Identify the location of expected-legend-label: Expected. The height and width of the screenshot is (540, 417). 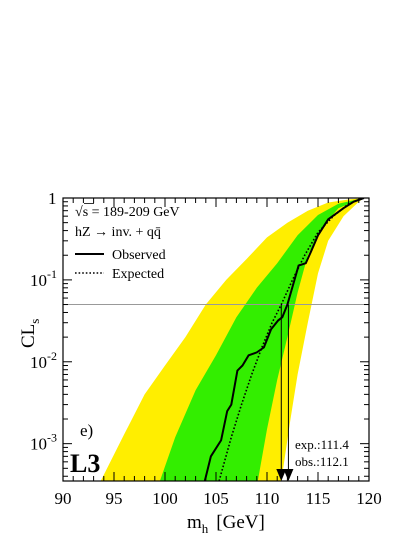
(138, 274).